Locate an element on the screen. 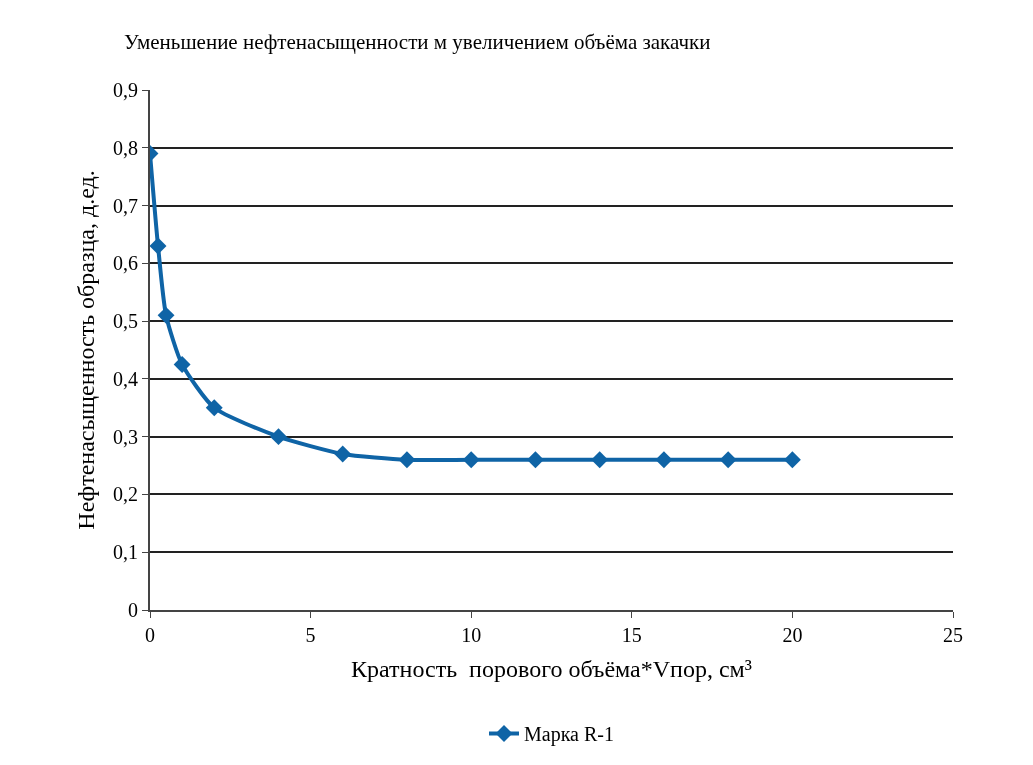  x-tick-label: 25 is located at coordinates (953, 635).